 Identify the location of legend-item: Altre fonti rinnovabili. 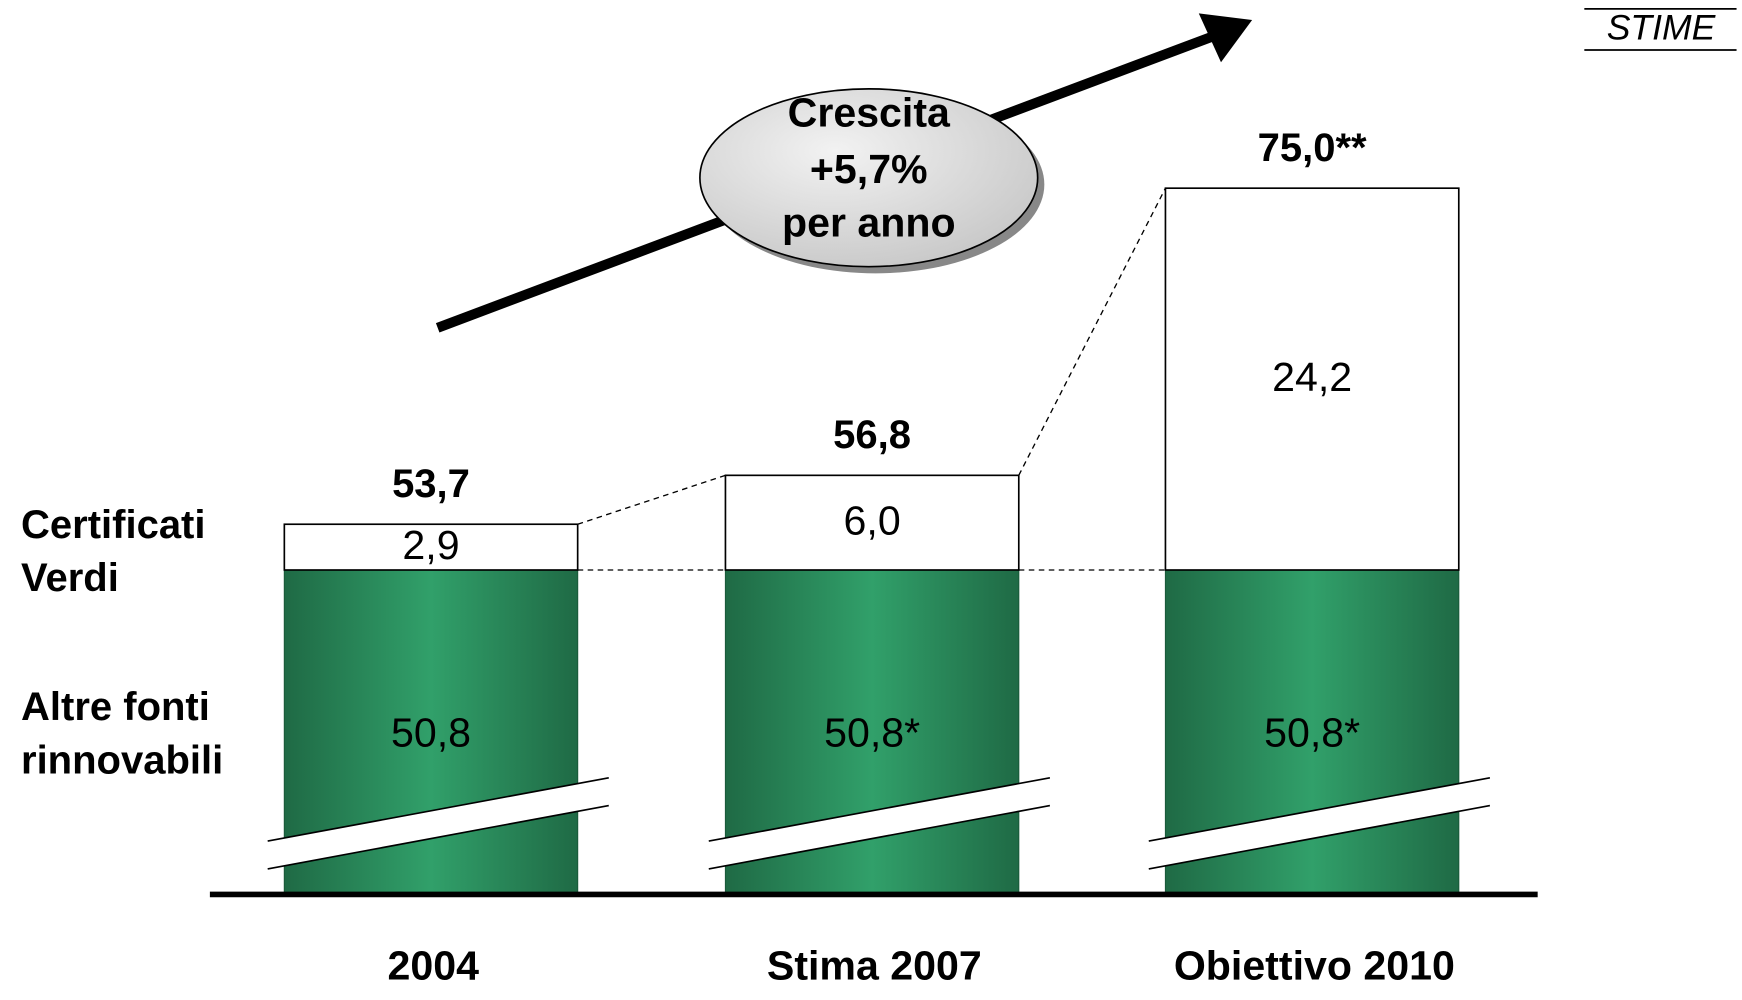
(122, 733).